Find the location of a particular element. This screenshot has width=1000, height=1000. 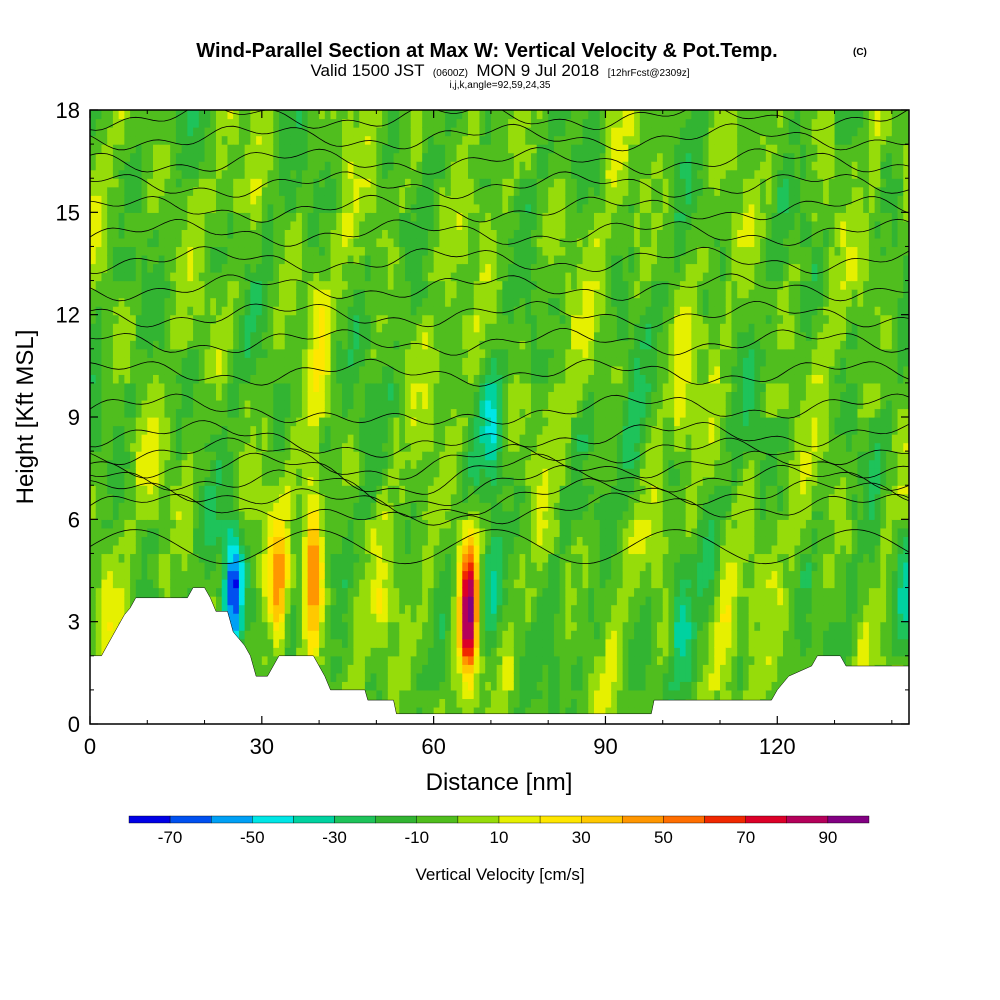

subtitle-date: MON 9 Jul 2018 is located at coordinates (537, 70).